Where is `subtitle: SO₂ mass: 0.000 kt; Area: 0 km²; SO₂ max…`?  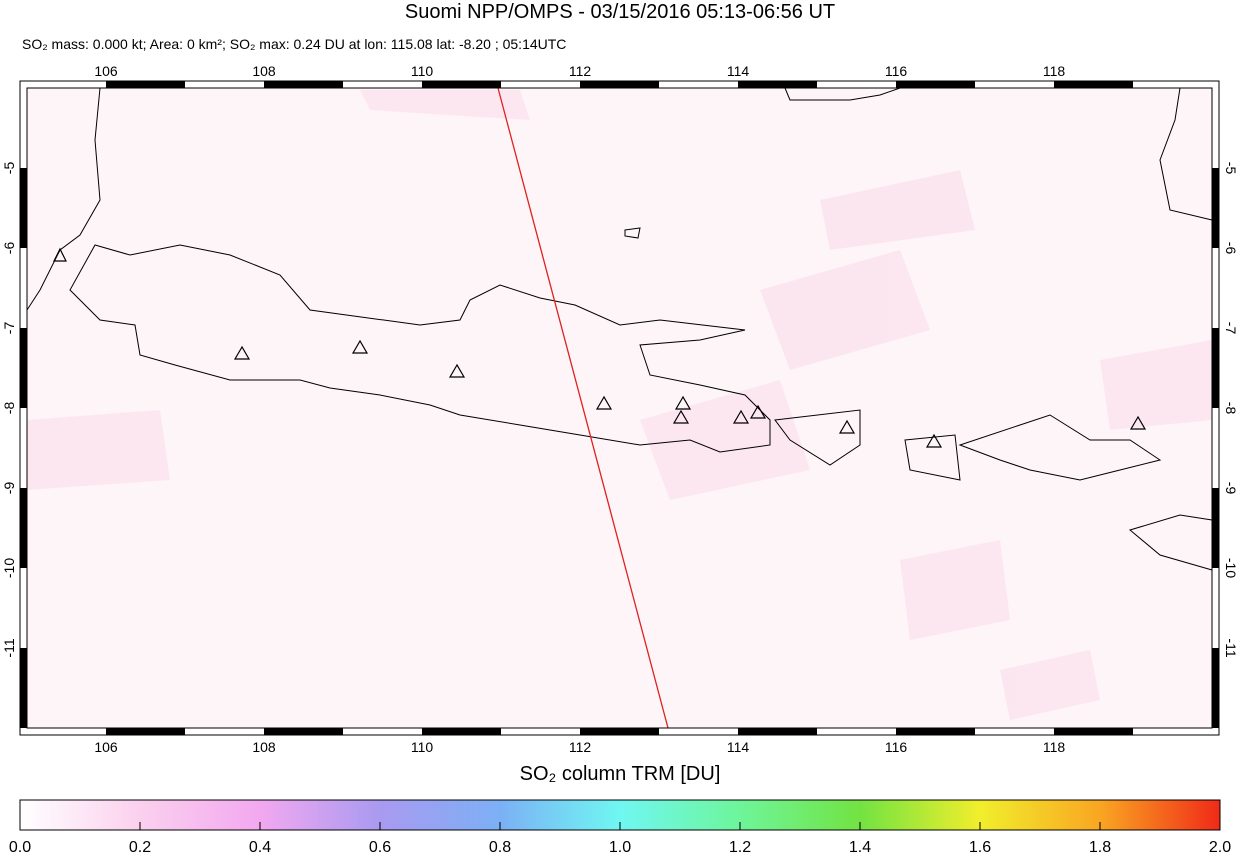 subtitle: SO₂ mass: 0.000 kt; Area: 0 km²; SO₂ max… is located at coordinates (294, 44).